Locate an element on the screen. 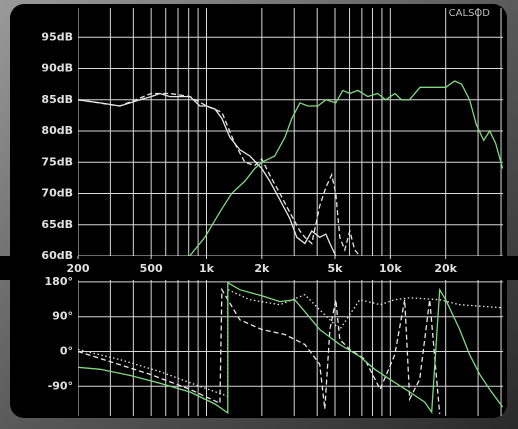 The width and height of the screenshot is (518, 429). y-tick-label: 90dB is located at coordinates (57, 68).